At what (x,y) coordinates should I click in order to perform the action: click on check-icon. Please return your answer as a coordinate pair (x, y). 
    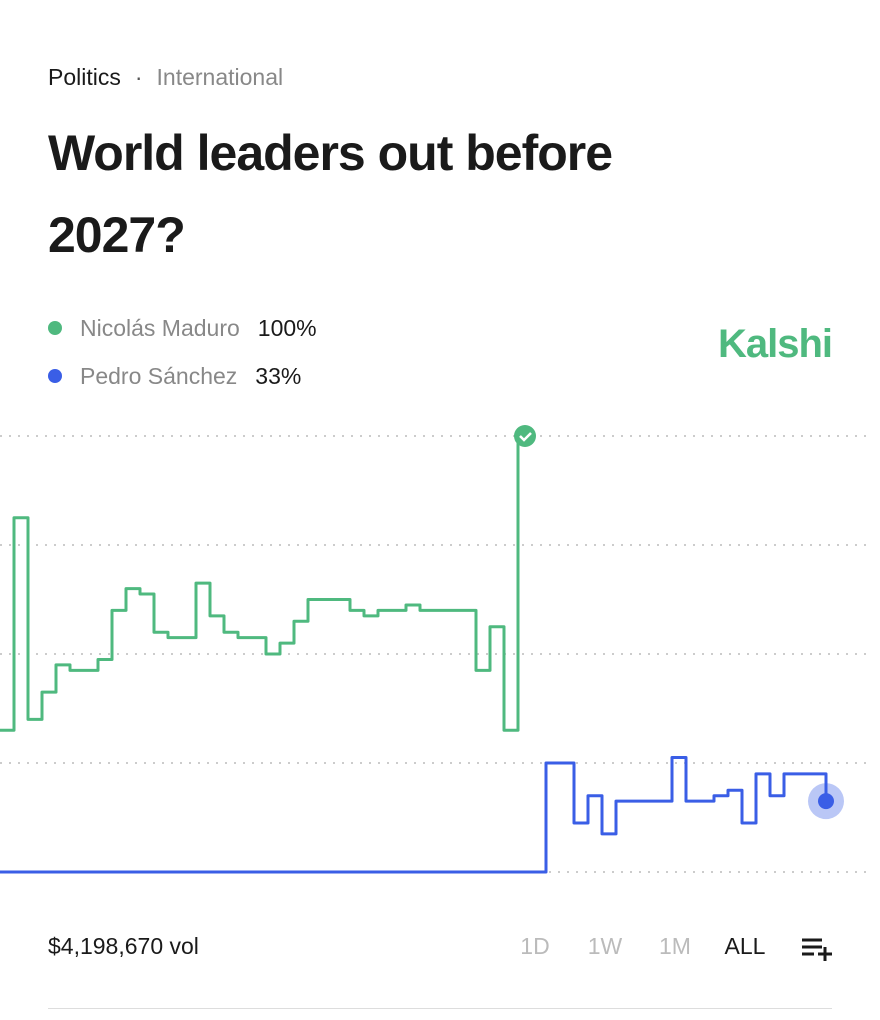
    Looking at the image, I should click on (525, 437).